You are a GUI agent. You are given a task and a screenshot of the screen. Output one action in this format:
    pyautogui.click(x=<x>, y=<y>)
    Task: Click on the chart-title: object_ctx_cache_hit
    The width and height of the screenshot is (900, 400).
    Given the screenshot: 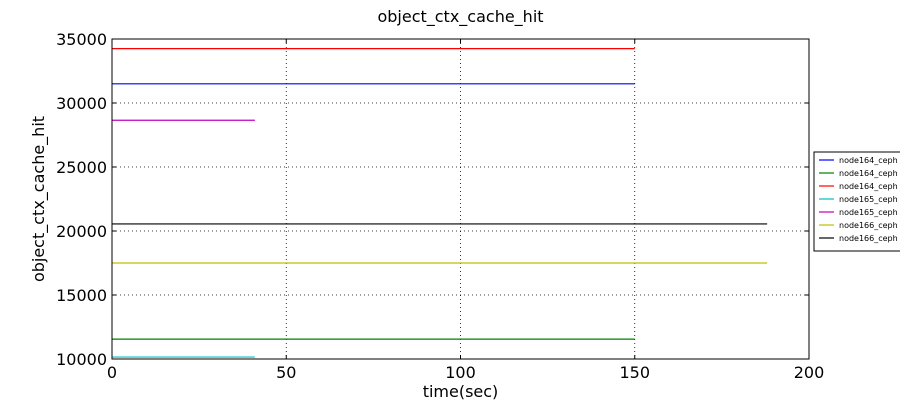 What is the action you would take?
    pyautogui.click(x=460, y=17)
    